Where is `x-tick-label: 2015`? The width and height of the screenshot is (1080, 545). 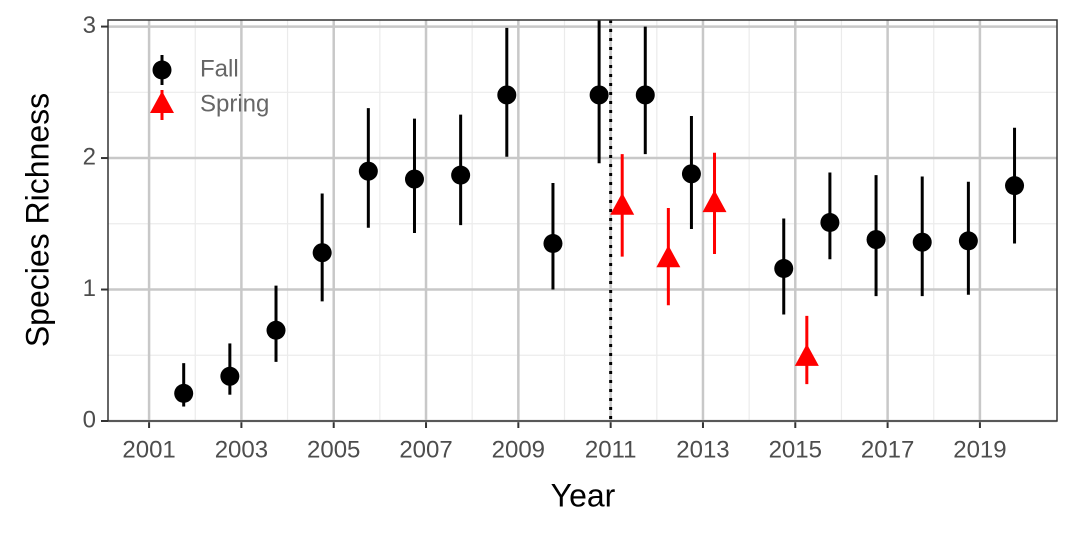 x-tick-label: 2015 is located at coordinates (795, 449).